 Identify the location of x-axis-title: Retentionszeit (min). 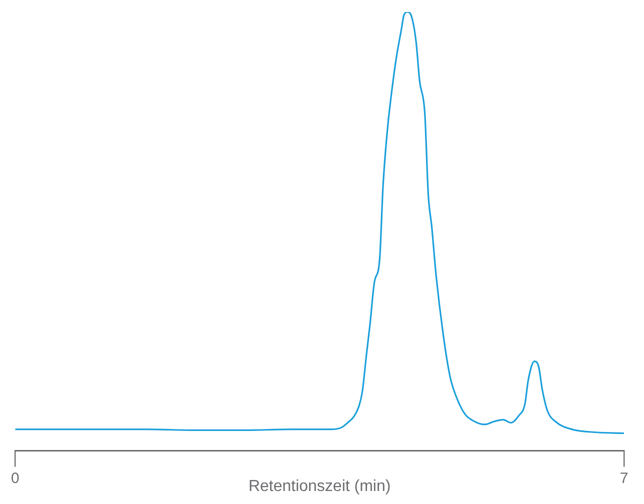
(319, 486).